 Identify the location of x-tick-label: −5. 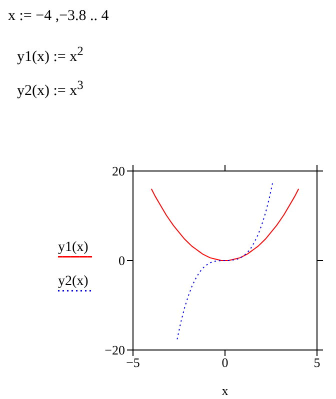
(133, 362).